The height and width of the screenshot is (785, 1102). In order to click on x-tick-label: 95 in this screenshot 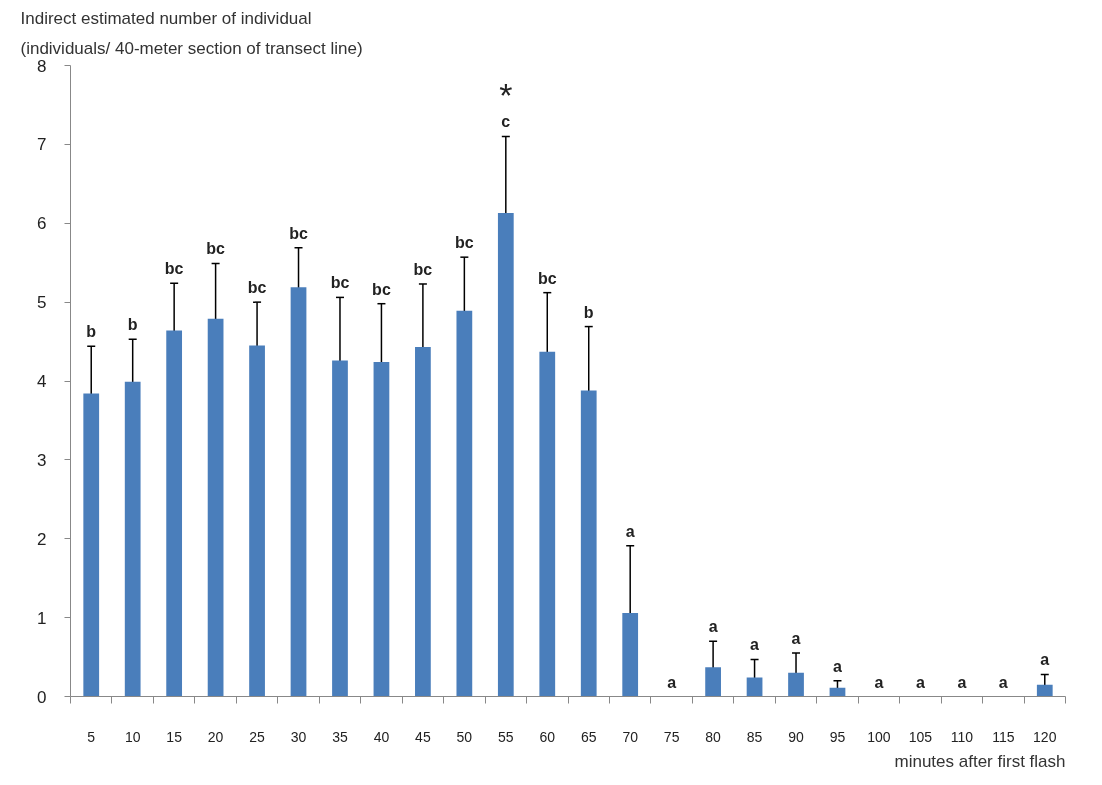, I will do `click(837, 736)`.